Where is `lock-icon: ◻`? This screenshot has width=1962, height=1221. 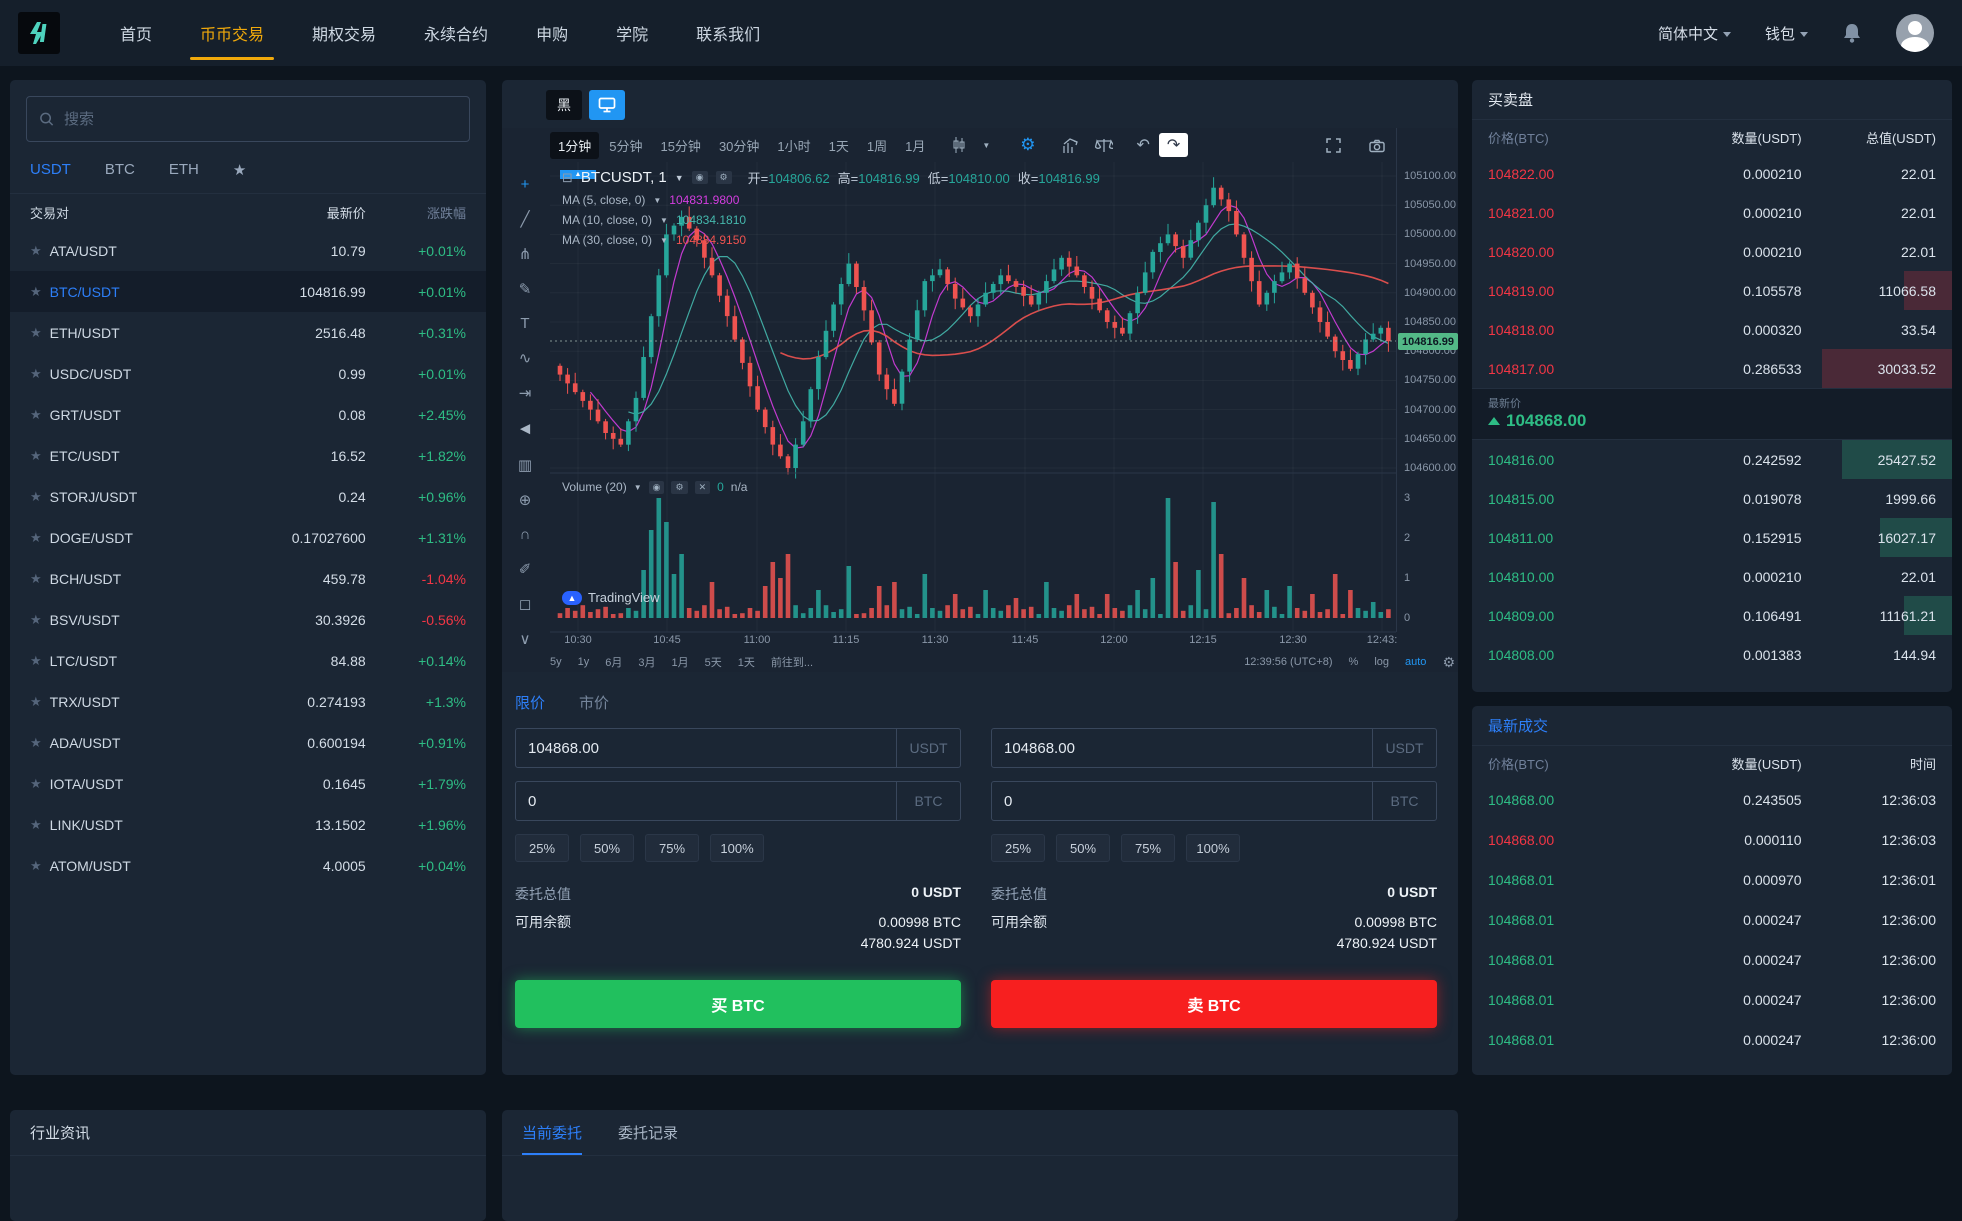
lock-icon: ◻ is located at coordinates (525, 604).